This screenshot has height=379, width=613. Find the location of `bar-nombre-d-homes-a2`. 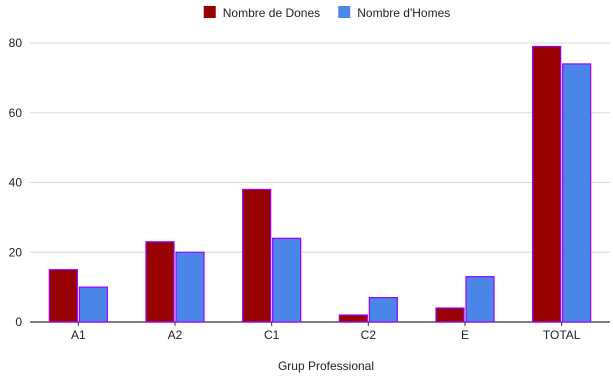

bar-nombre-d-homes-a2 is located at coordinates (190, 287).